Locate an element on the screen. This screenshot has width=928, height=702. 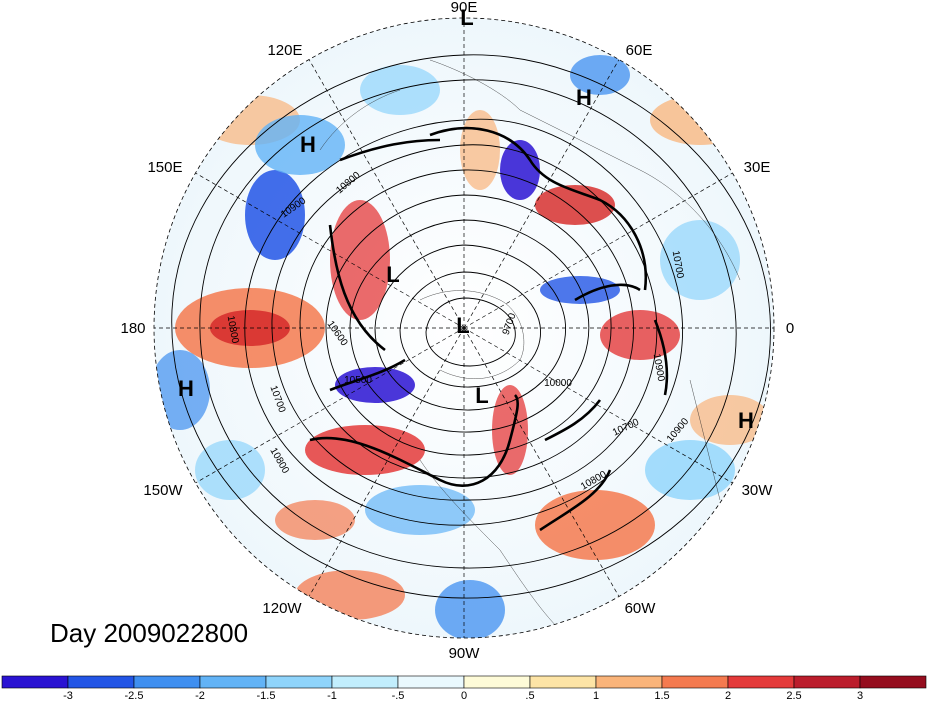
colorbar-tick-label: -2 is located at coordinates (200, 696).